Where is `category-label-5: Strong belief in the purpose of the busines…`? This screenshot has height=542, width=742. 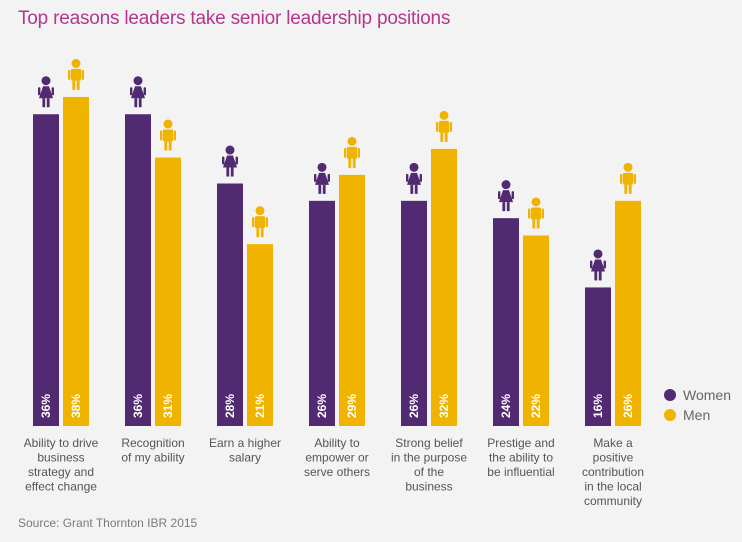
category-label-5: Strong belief in the purpose of the busines… is located at coordinates (429, 465).